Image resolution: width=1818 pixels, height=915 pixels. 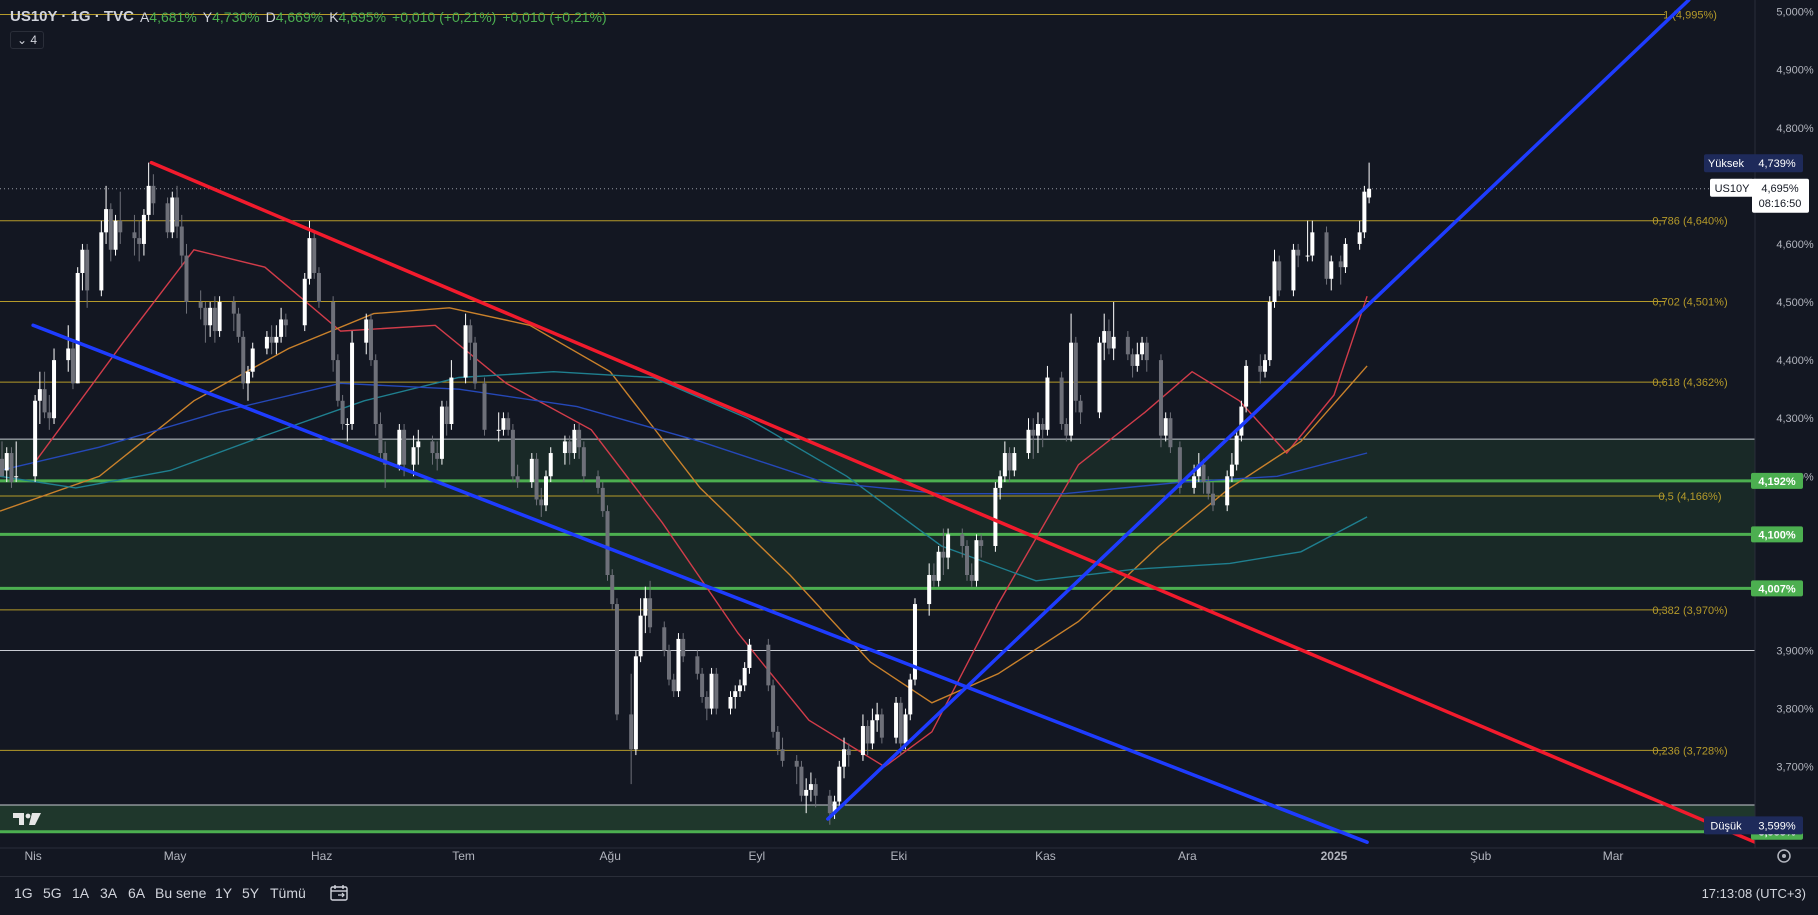 What do you see at coordinates (22, 40) in the screenshot?
I see `chevron-down-icon: ⌄` at bounding box center [22, 40].